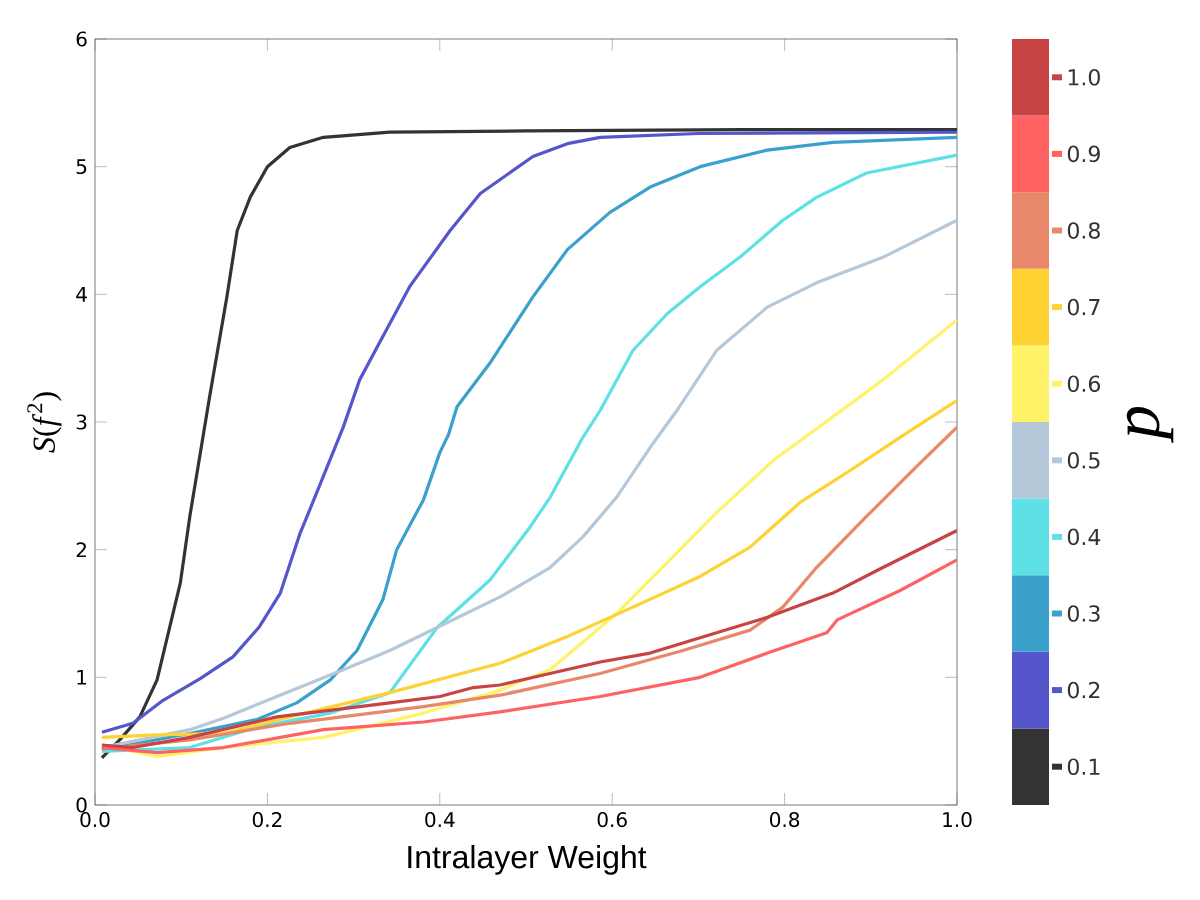 The width and height of the screenshot is (1200, 900). Describe the element at coordinates (785, 820) in the screenshot. I see `x-tick-label: 0.8` at that location.